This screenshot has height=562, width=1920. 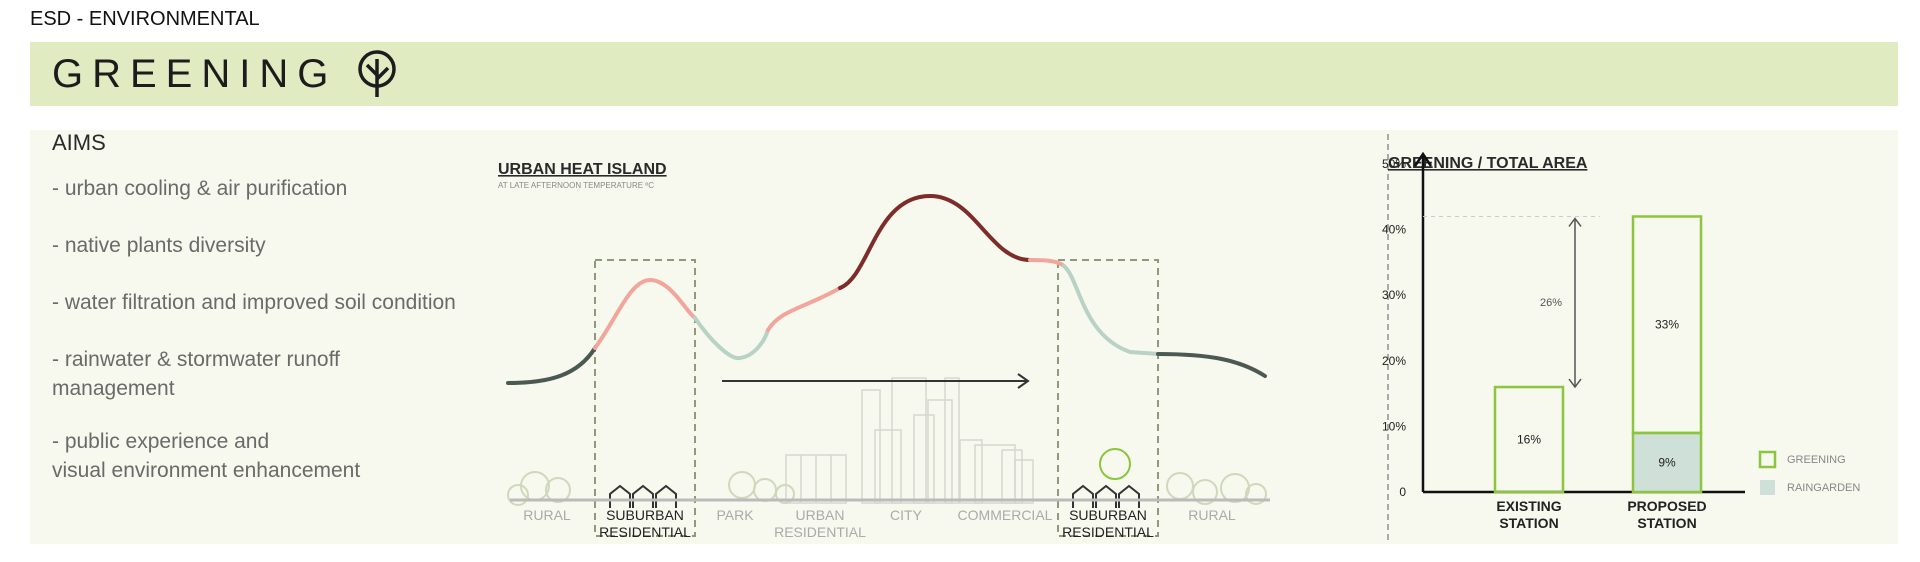 I want to click on chart-title: GREENING / TOTAL AREA, so click(x=1488, y=163).